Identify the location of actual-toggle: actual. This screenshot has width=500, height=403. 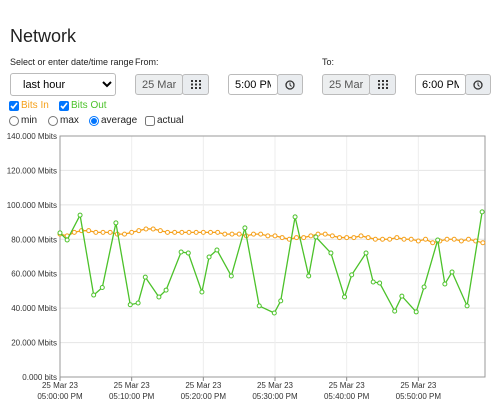
(164, 120).